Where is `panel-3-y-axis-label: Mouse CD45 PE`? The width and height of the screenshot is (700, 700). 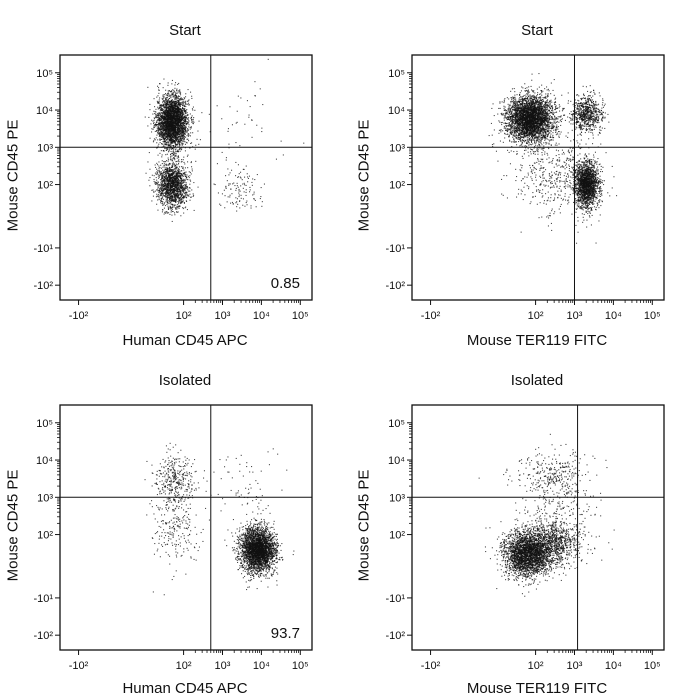
panel-3-y-axis-label: Mouse CD45 PE is located at coordinates (13, 525).